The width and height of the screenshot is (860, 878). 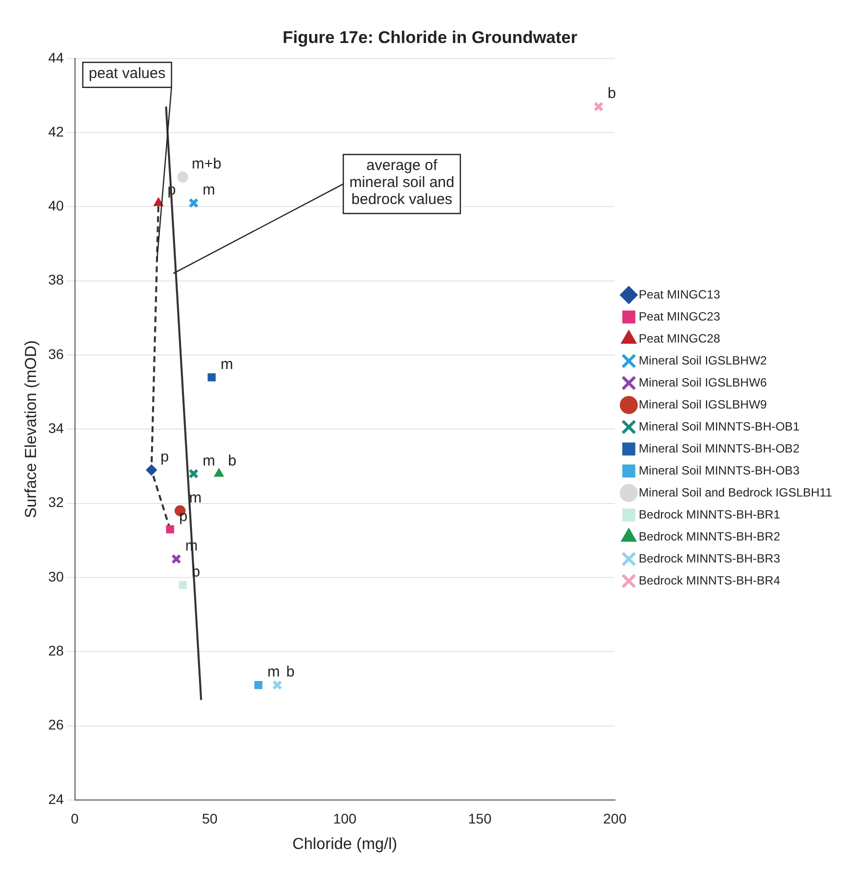 I want to click on legend-label: Mineral Soil and Bedrock IGSLBH11, so click(x=735, y=492).